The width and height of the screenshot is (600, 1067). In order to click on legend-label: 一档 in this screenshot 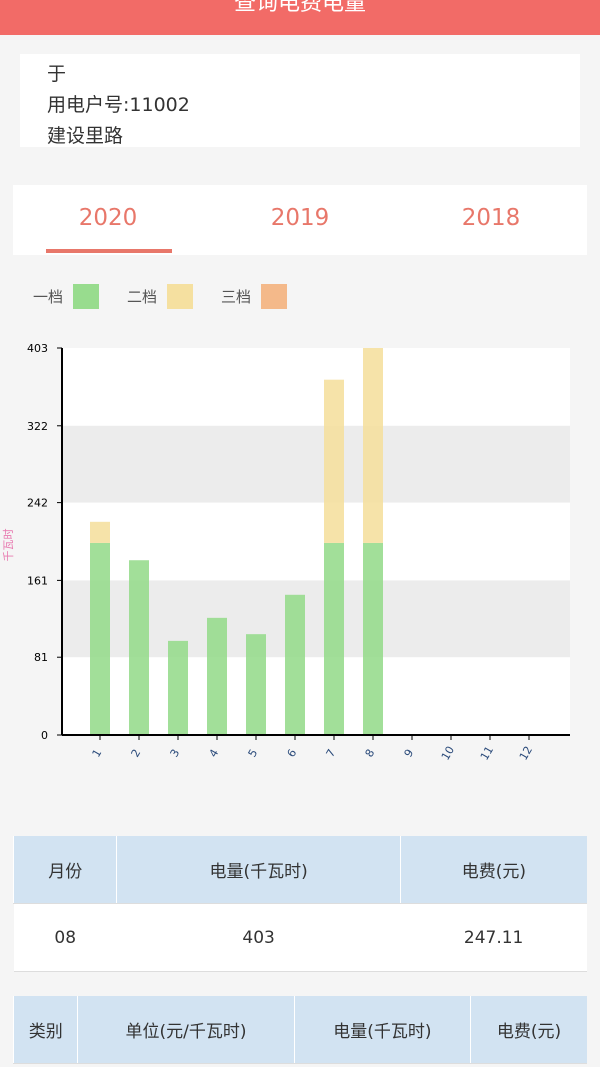, I will do `click(48, 297)`.